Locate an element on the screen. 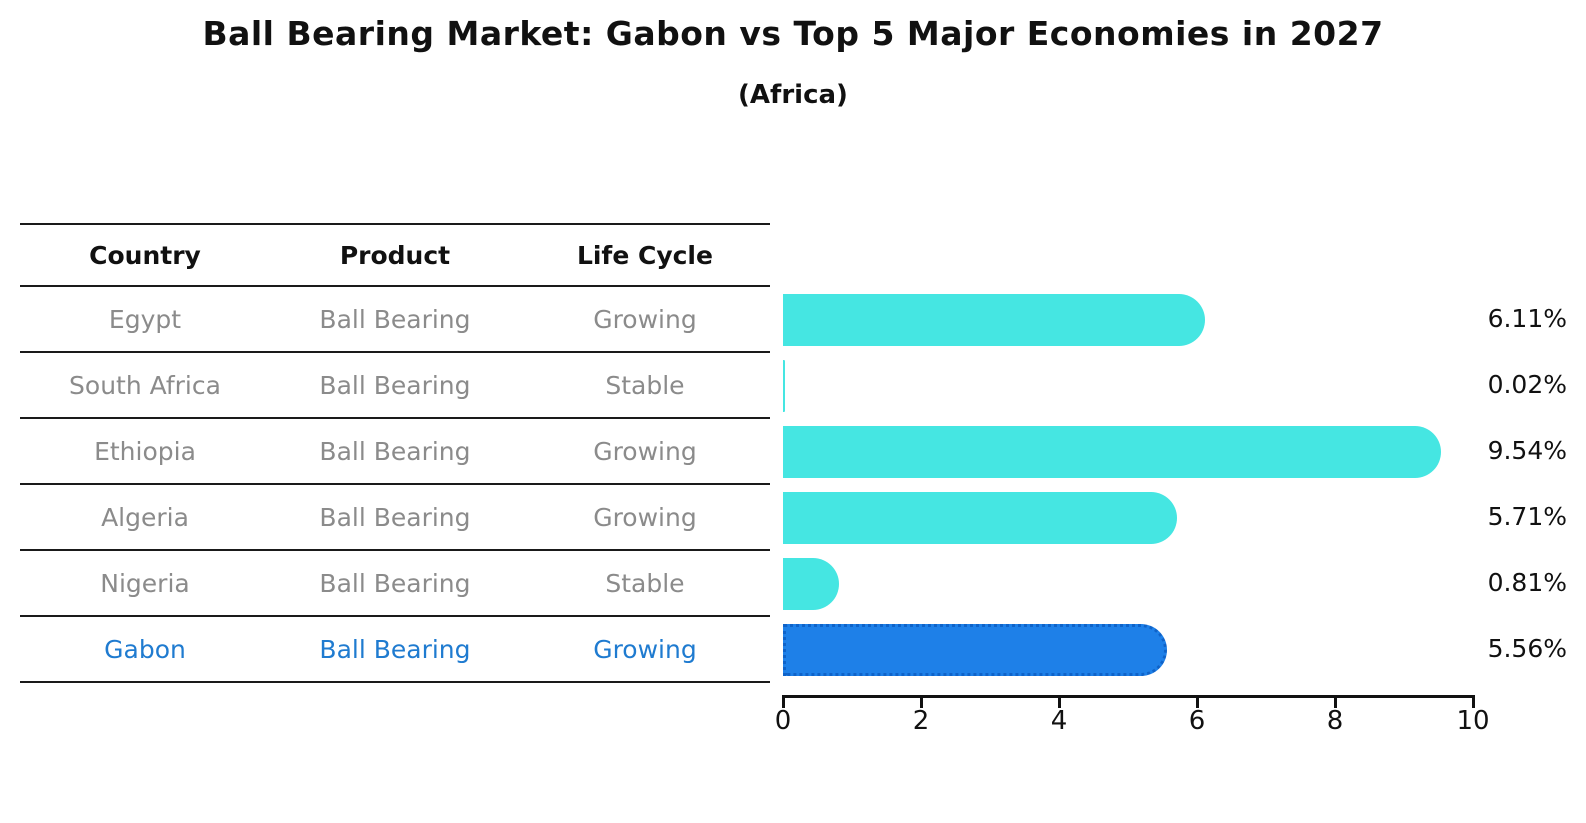 The width and height of the screenshot is (1586, 823). value-label-algeria: 5.71% is located at coordinates (1527, 516).